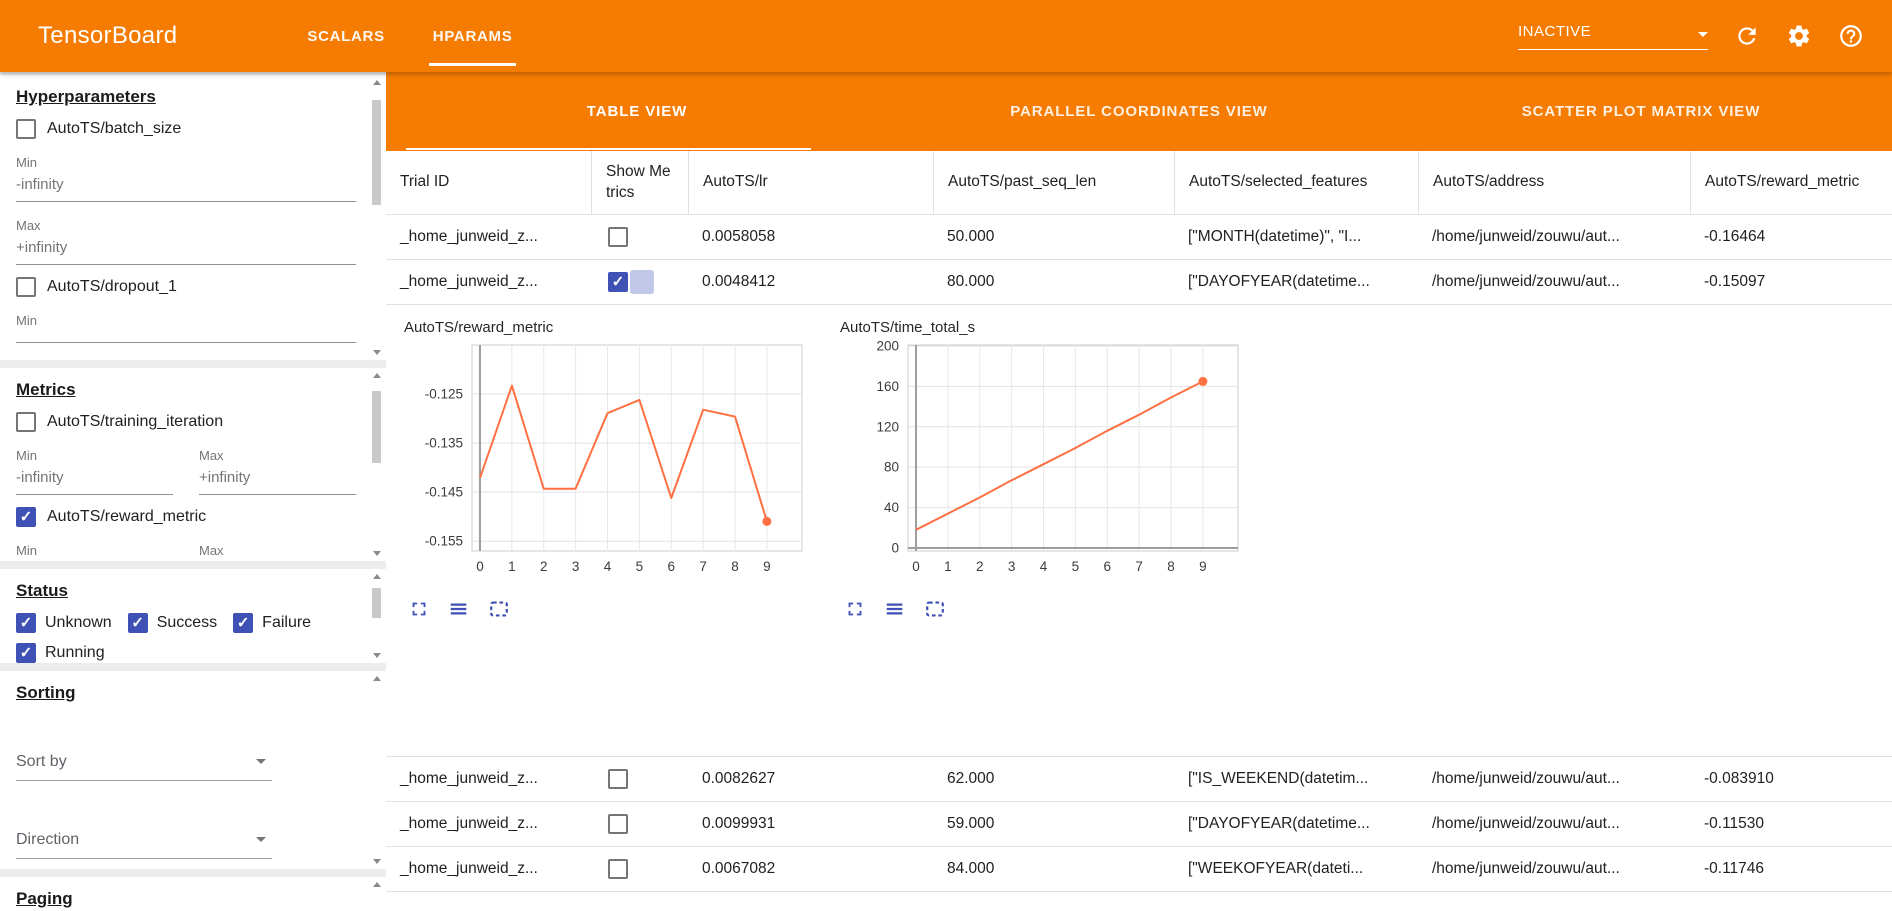 This screenshot has height=911, width=1892. What do you see at coordinates (1747, 36) in the screenshot?
I see `refresh-icon` at bounding box center [1747, 36].